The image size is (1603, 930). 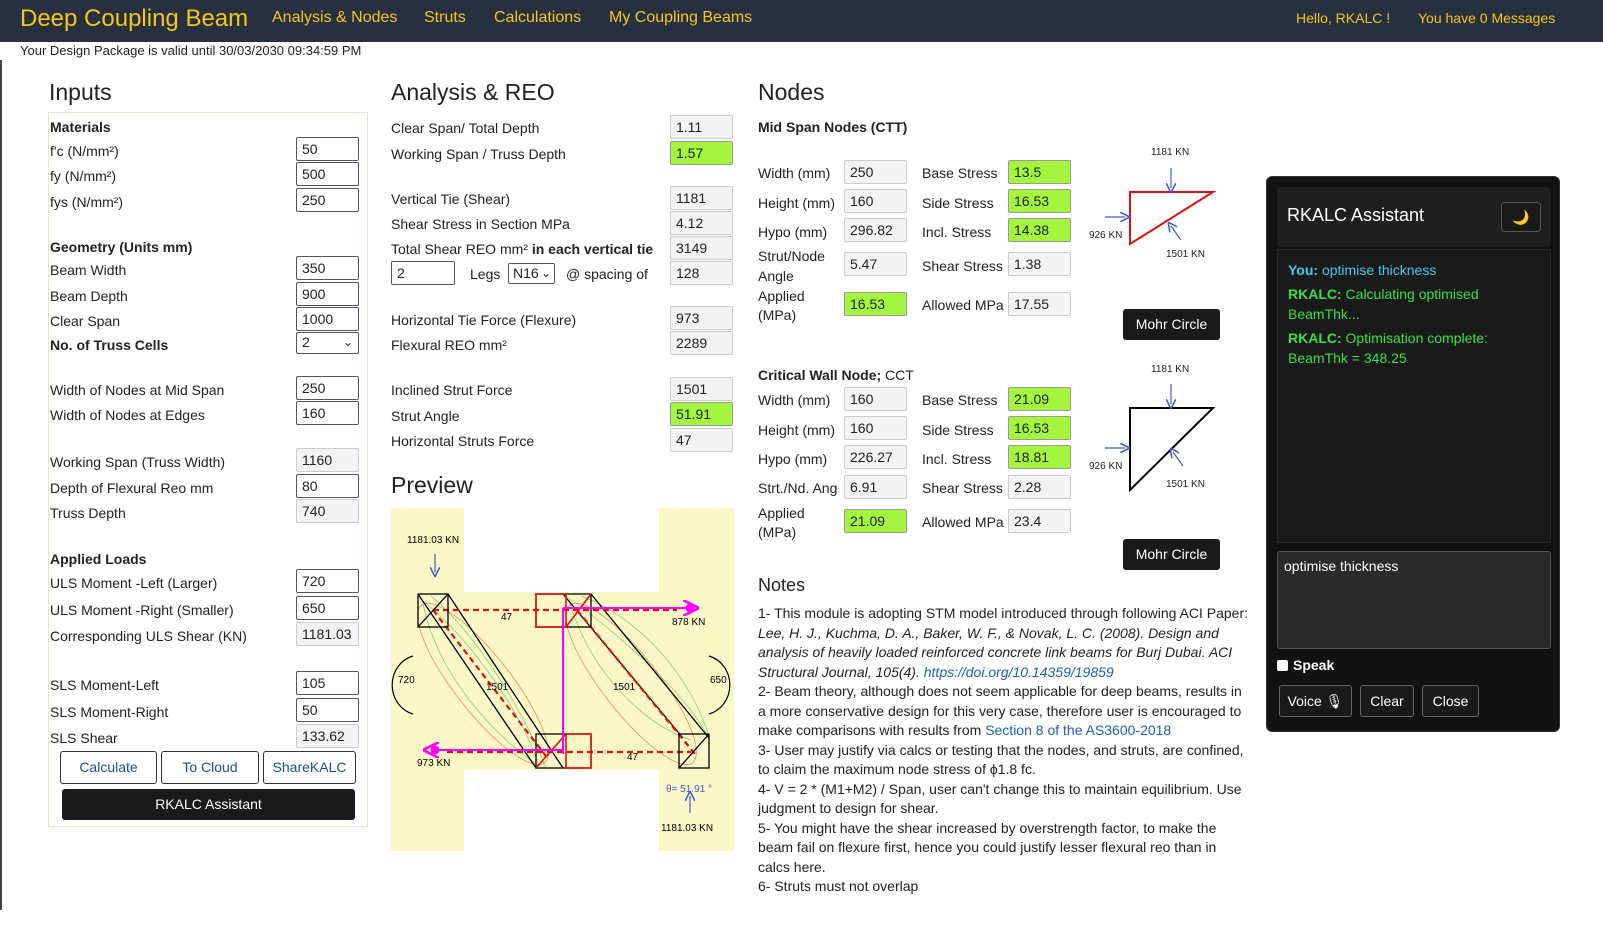 I want to click on nav-hello-user: Hello, RKALC !, so click(x=1343, y=18).